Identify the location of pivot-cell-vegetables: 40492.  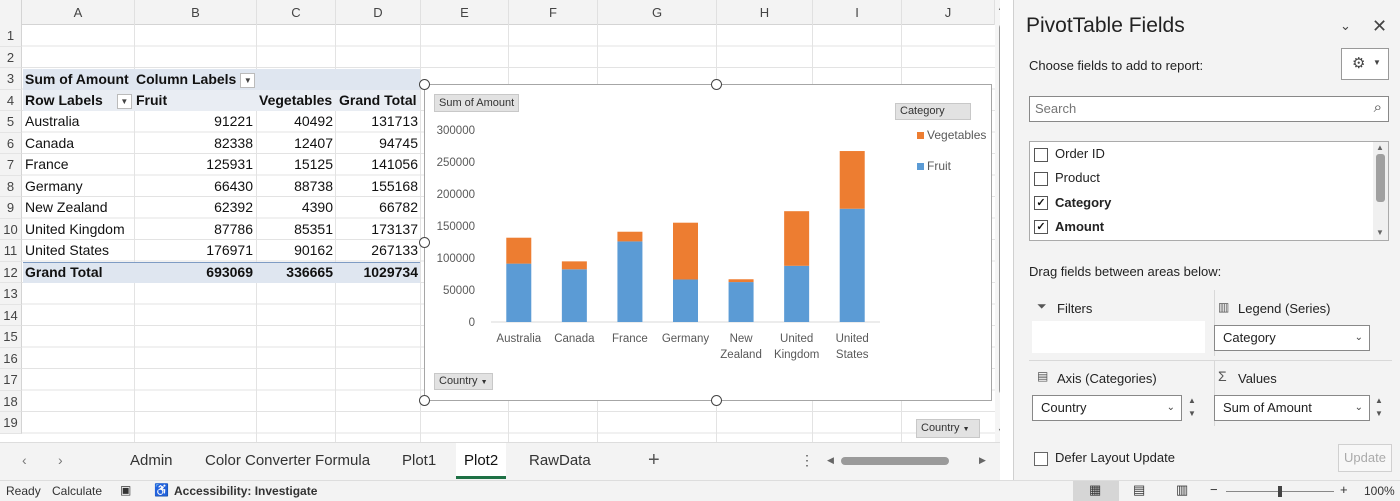
(313, 121).